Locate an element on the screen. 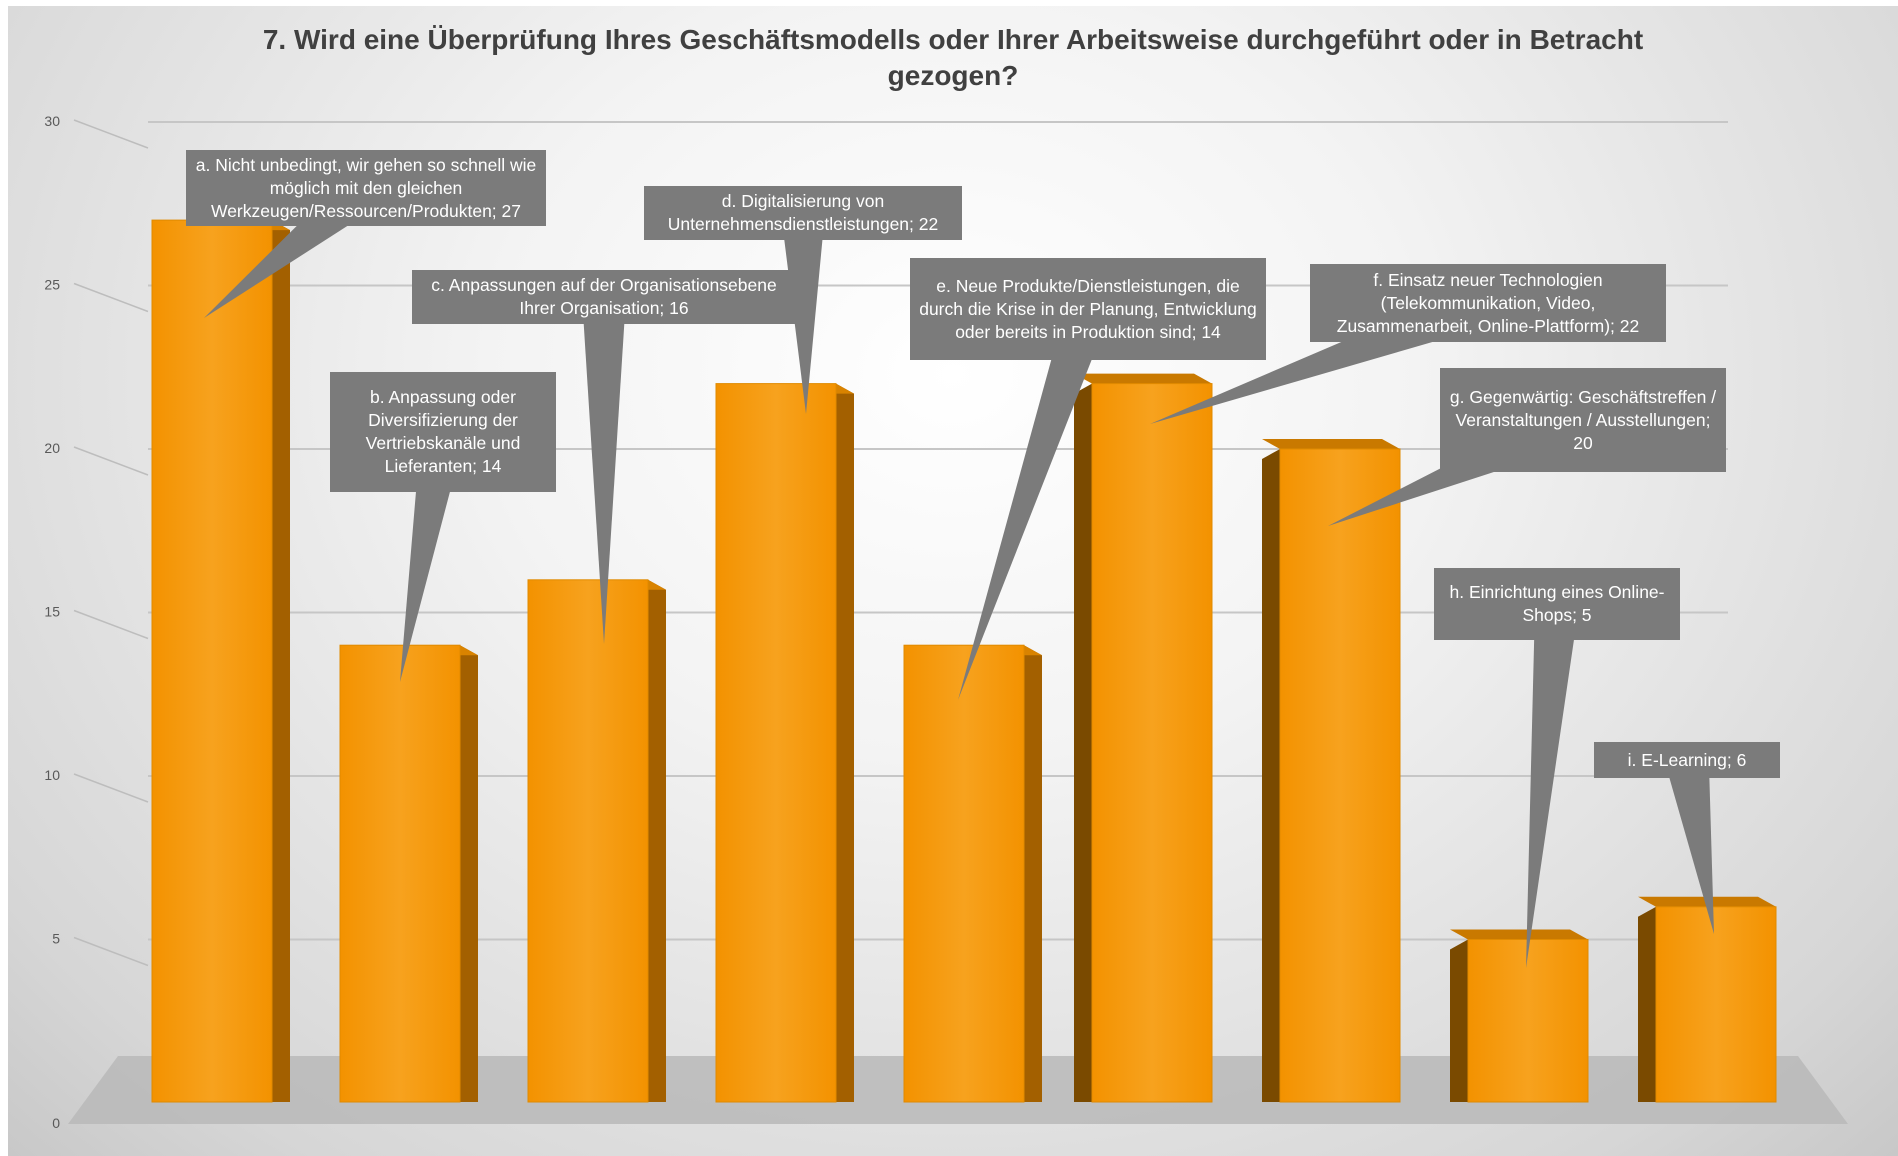 This screenshot has height=1156, width=1898. y-tick-label: 25 is located at coordinates (52, 285).